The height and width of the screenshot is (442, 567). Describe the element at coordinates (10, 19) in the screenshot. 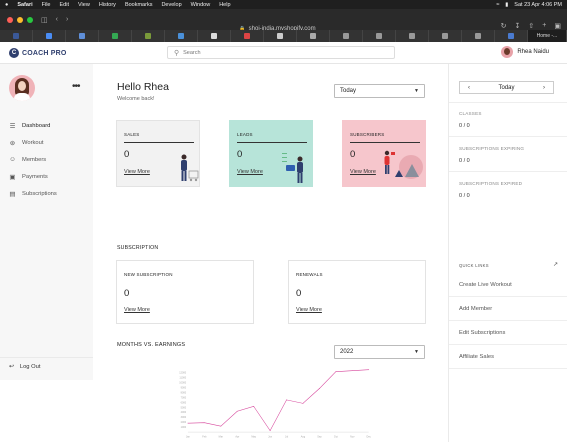

I see `close-window-button` at that location.